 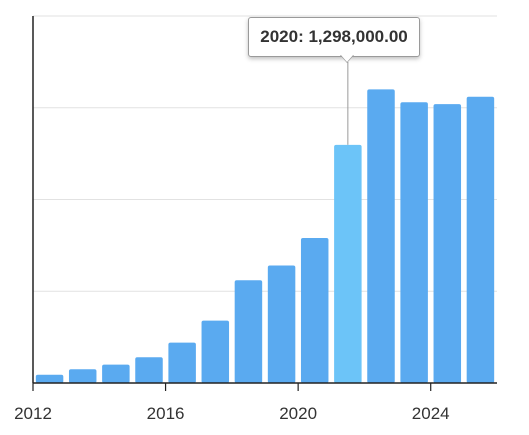 I want to click on bar-2017, so click(x=215, y=351).